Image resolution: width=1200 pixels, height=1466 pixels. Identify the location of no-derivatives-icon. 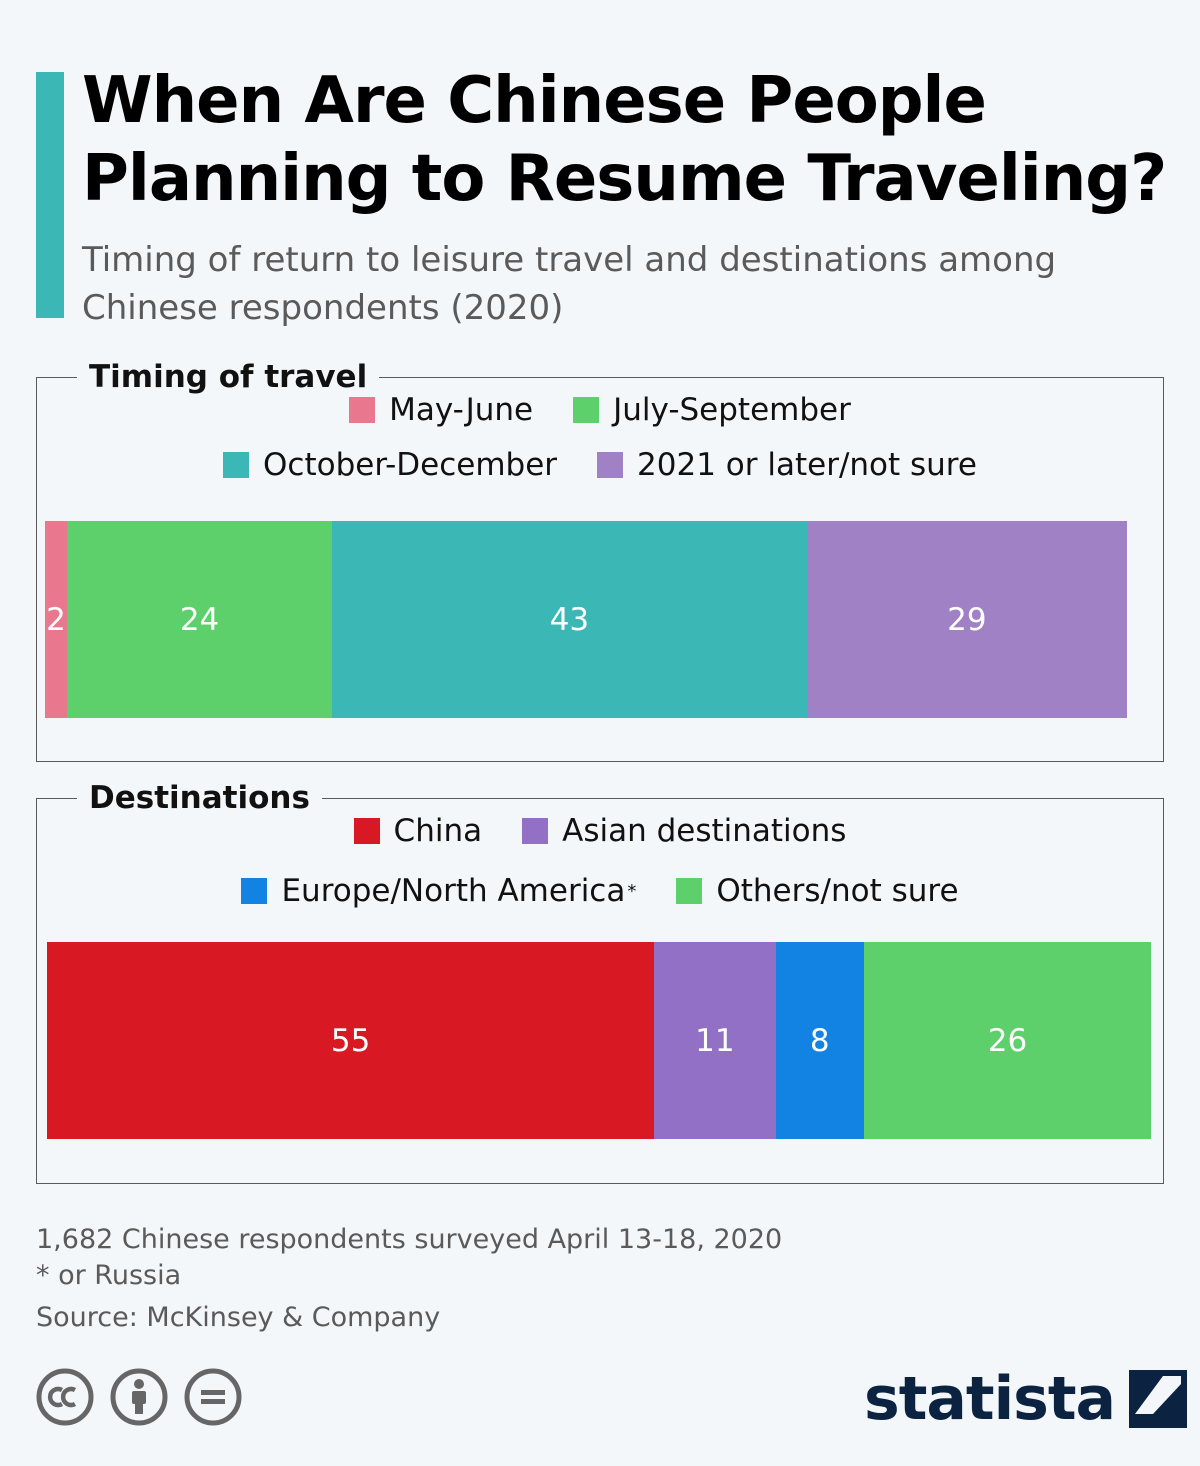
(213, 1397).